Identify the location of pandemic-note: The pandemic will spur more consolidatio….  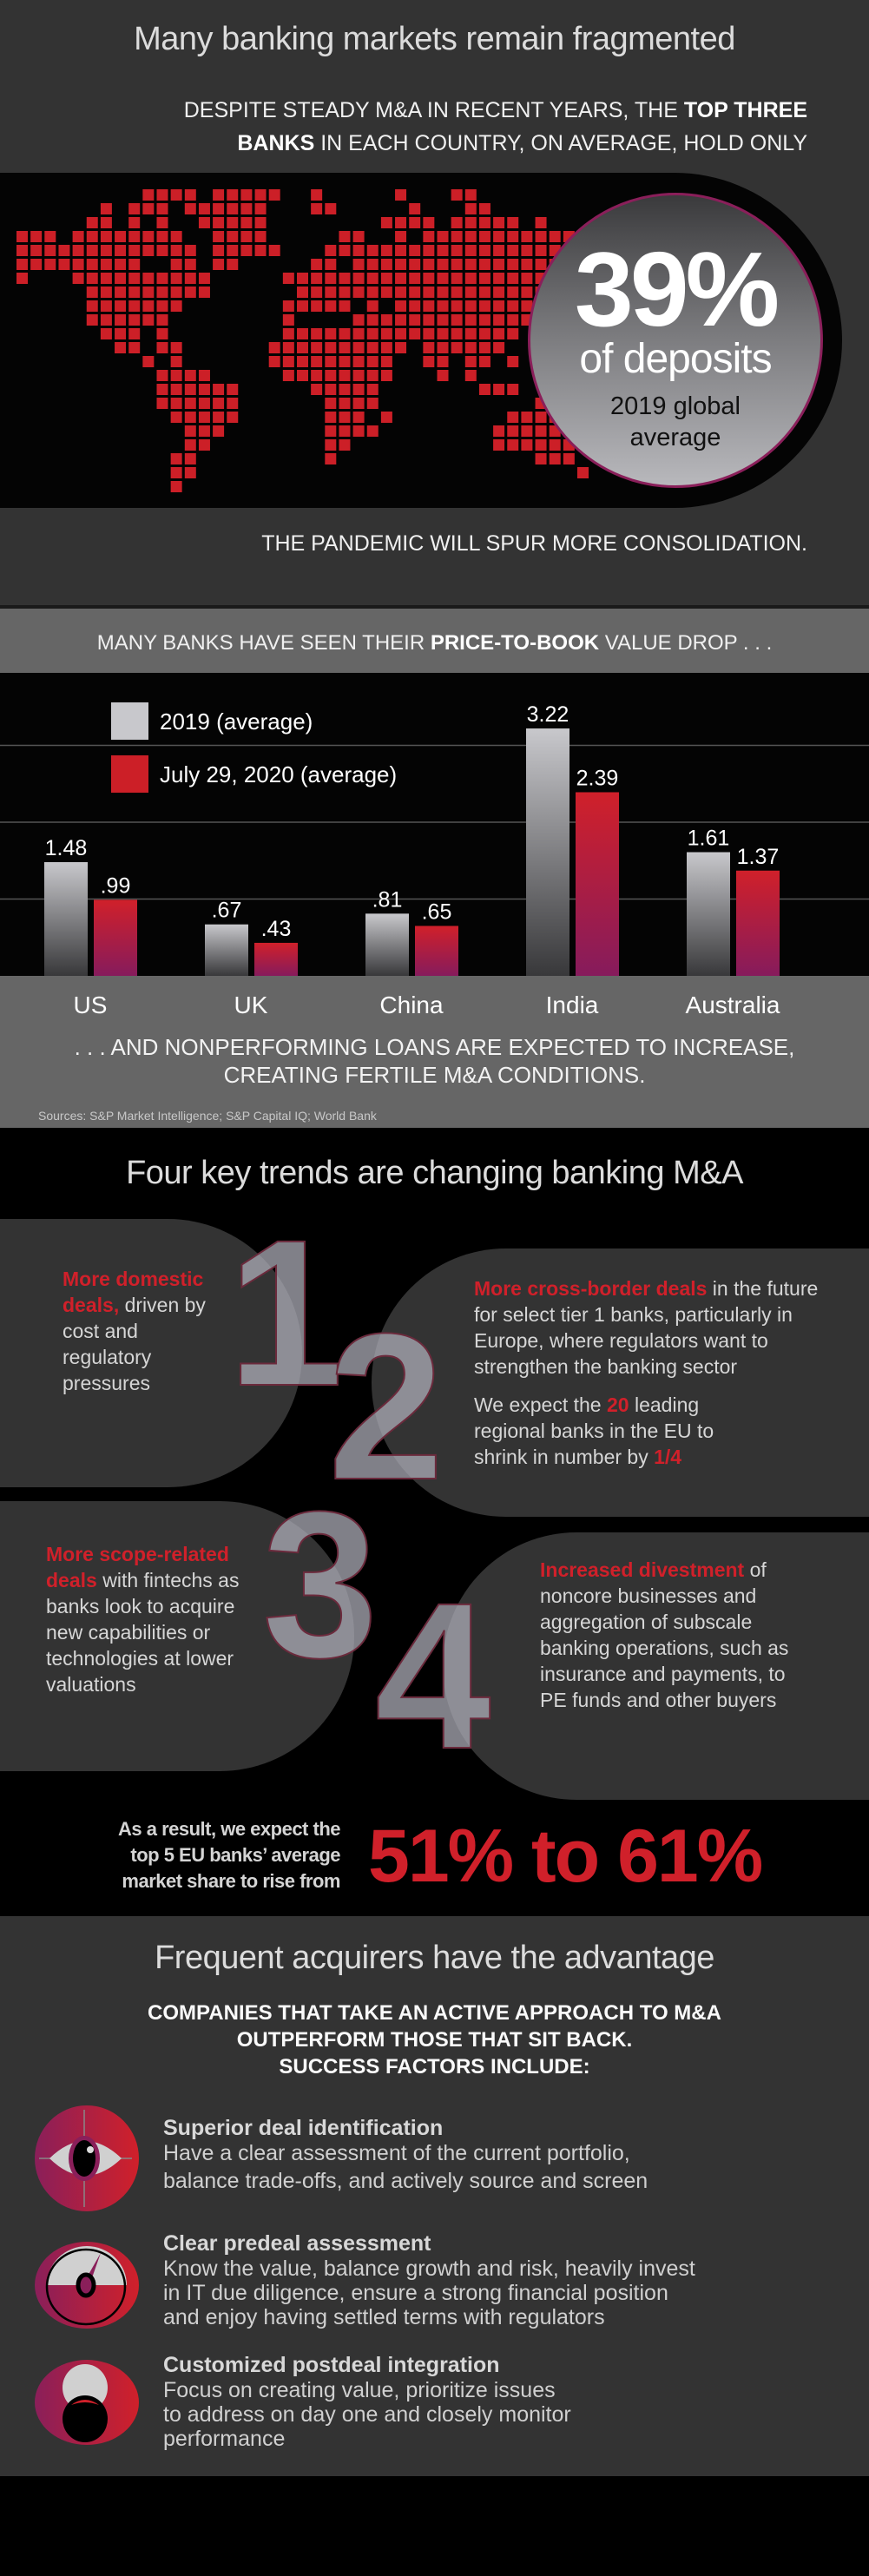
(534, 543).